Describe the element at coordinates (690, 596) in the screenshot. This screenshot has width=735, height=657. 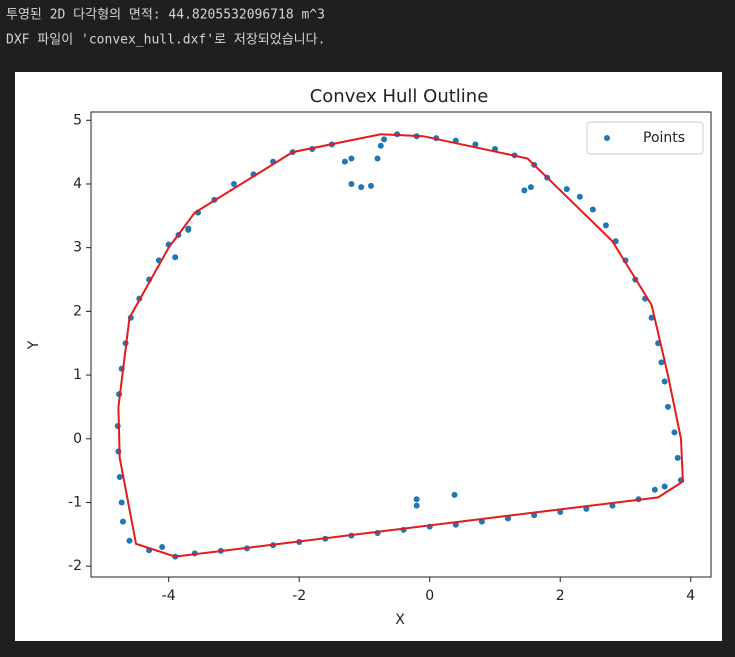
I see `x-tick-label: 4` at that location.